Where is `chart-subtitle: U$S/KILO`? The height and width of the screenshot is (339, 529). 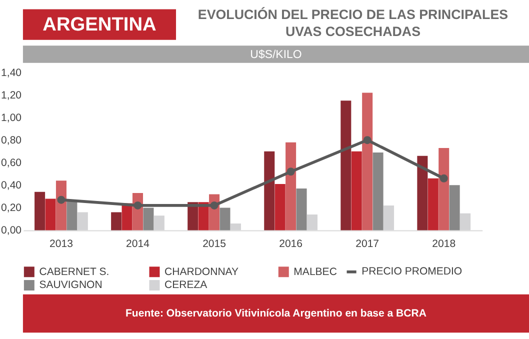 chart-subtitle: U$S/KILO is located at coordinates (276, 55).